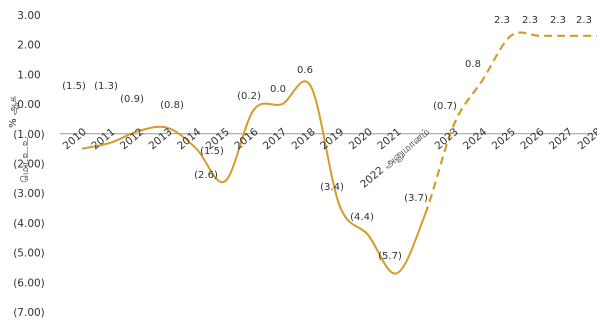 Image resolution: width=597 pixels, height=320 pixels. Describe the element at coordinates (504, 139) in the screenshot. I see `x-tick-label: 2025` at that location.